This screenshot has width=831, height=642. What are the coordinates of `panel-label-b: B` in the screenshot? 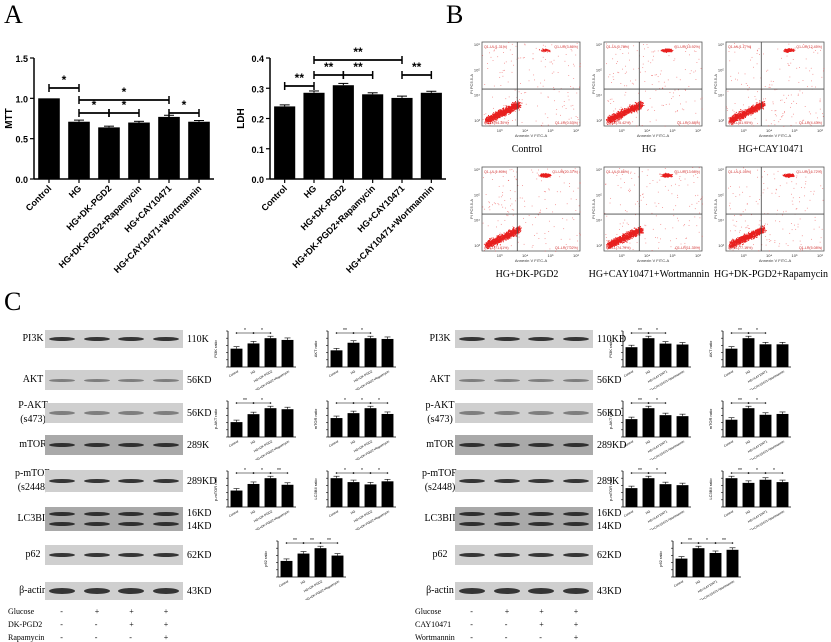 It's located at (454, 15).